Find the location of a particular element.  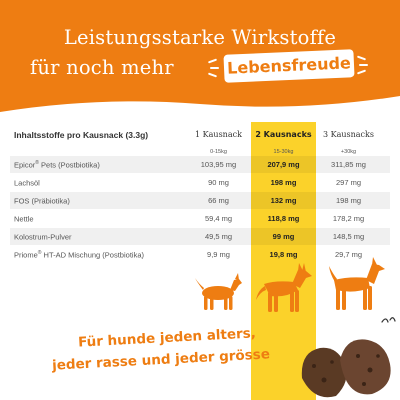

medium-dog-icon is located at coordinates (284, 287).